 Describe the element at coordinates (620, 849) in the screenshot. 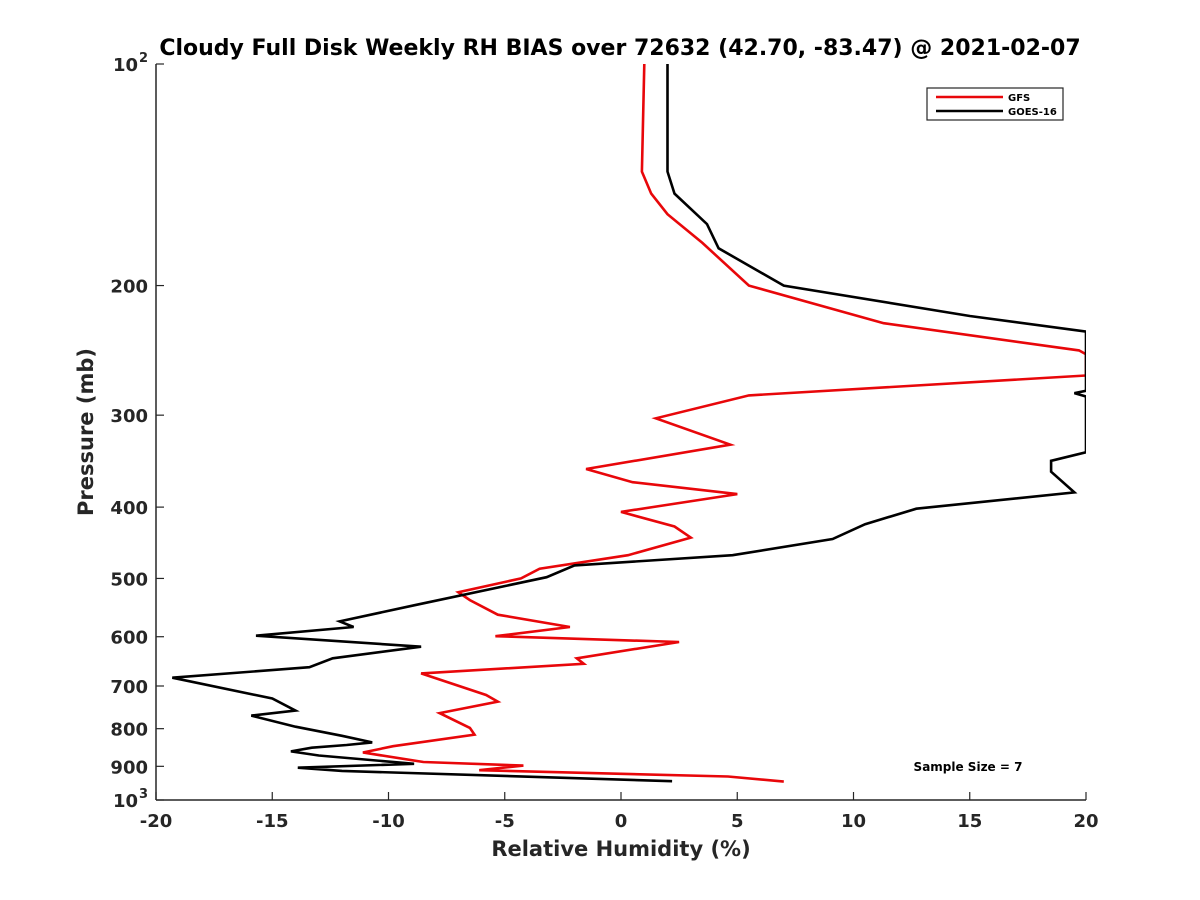

I see `x-axis-label: Relative Humidity (%)` at that location.